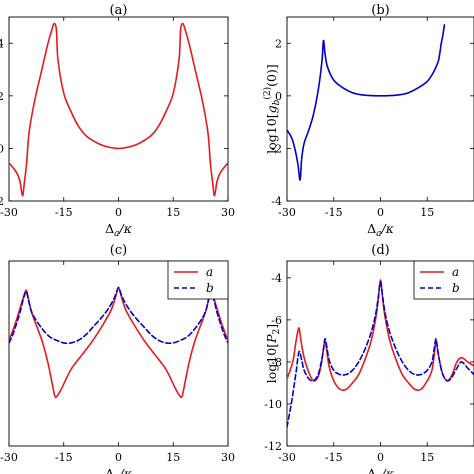 The width and height of the screenshot is (474, 474). I want to click on series-line-s0, so click(366, 102).